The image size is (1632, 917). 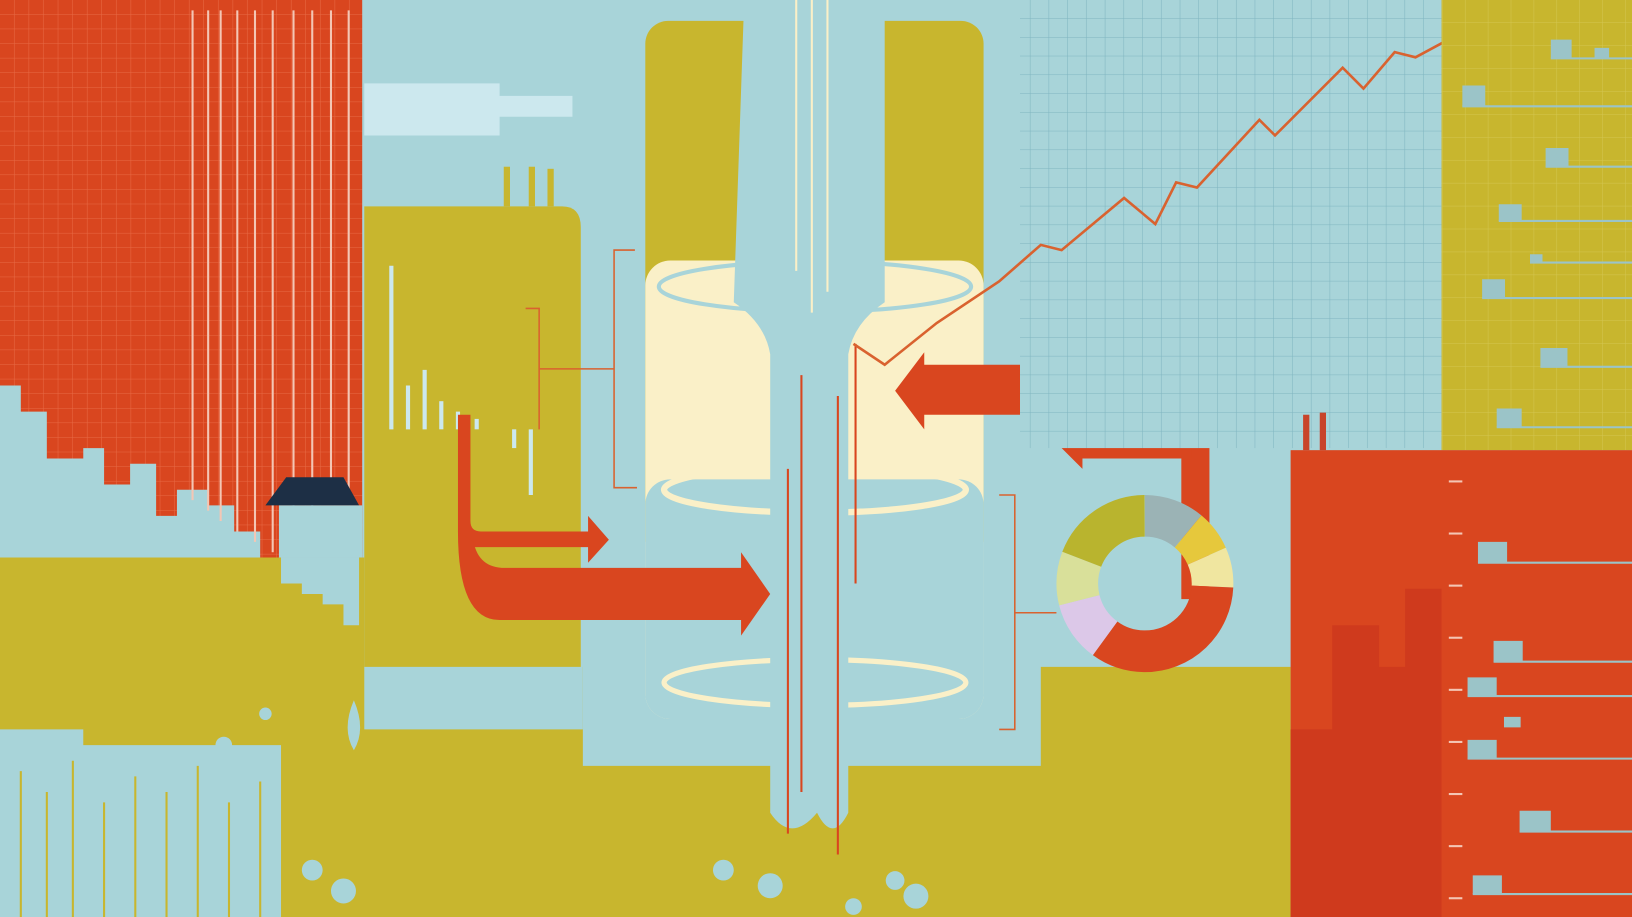 I want to click on drop, so click(x=354, y=725).